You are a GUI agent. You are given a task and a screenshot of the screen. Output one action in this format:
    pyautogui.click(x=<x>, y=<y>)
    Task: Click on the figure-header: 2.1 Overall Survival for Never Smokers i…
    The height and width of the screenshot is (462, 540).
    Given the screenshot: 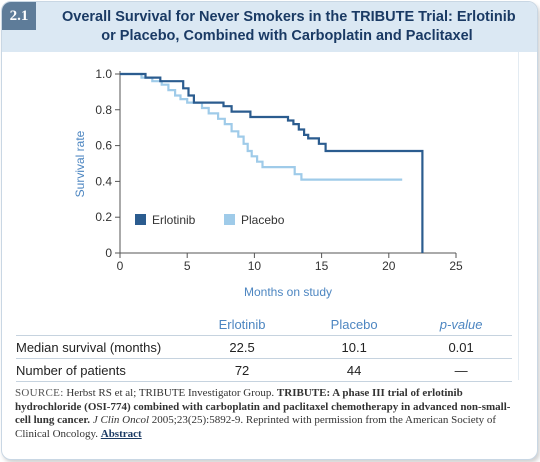 What is the action you would take?
    pyautogui.click(x=269, y=27)
    